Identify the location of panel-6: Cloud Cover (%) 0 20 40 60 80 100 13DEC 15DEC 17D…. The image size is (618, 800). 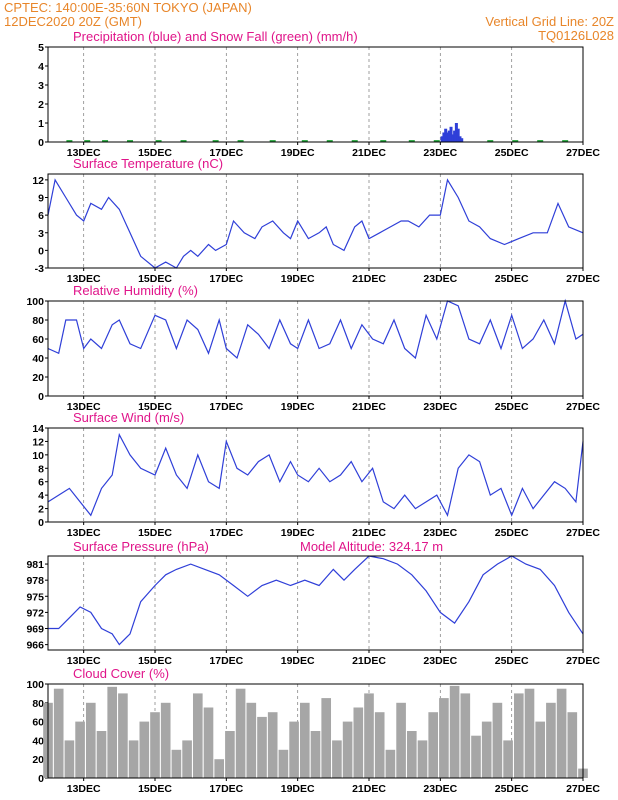
(313, 730).